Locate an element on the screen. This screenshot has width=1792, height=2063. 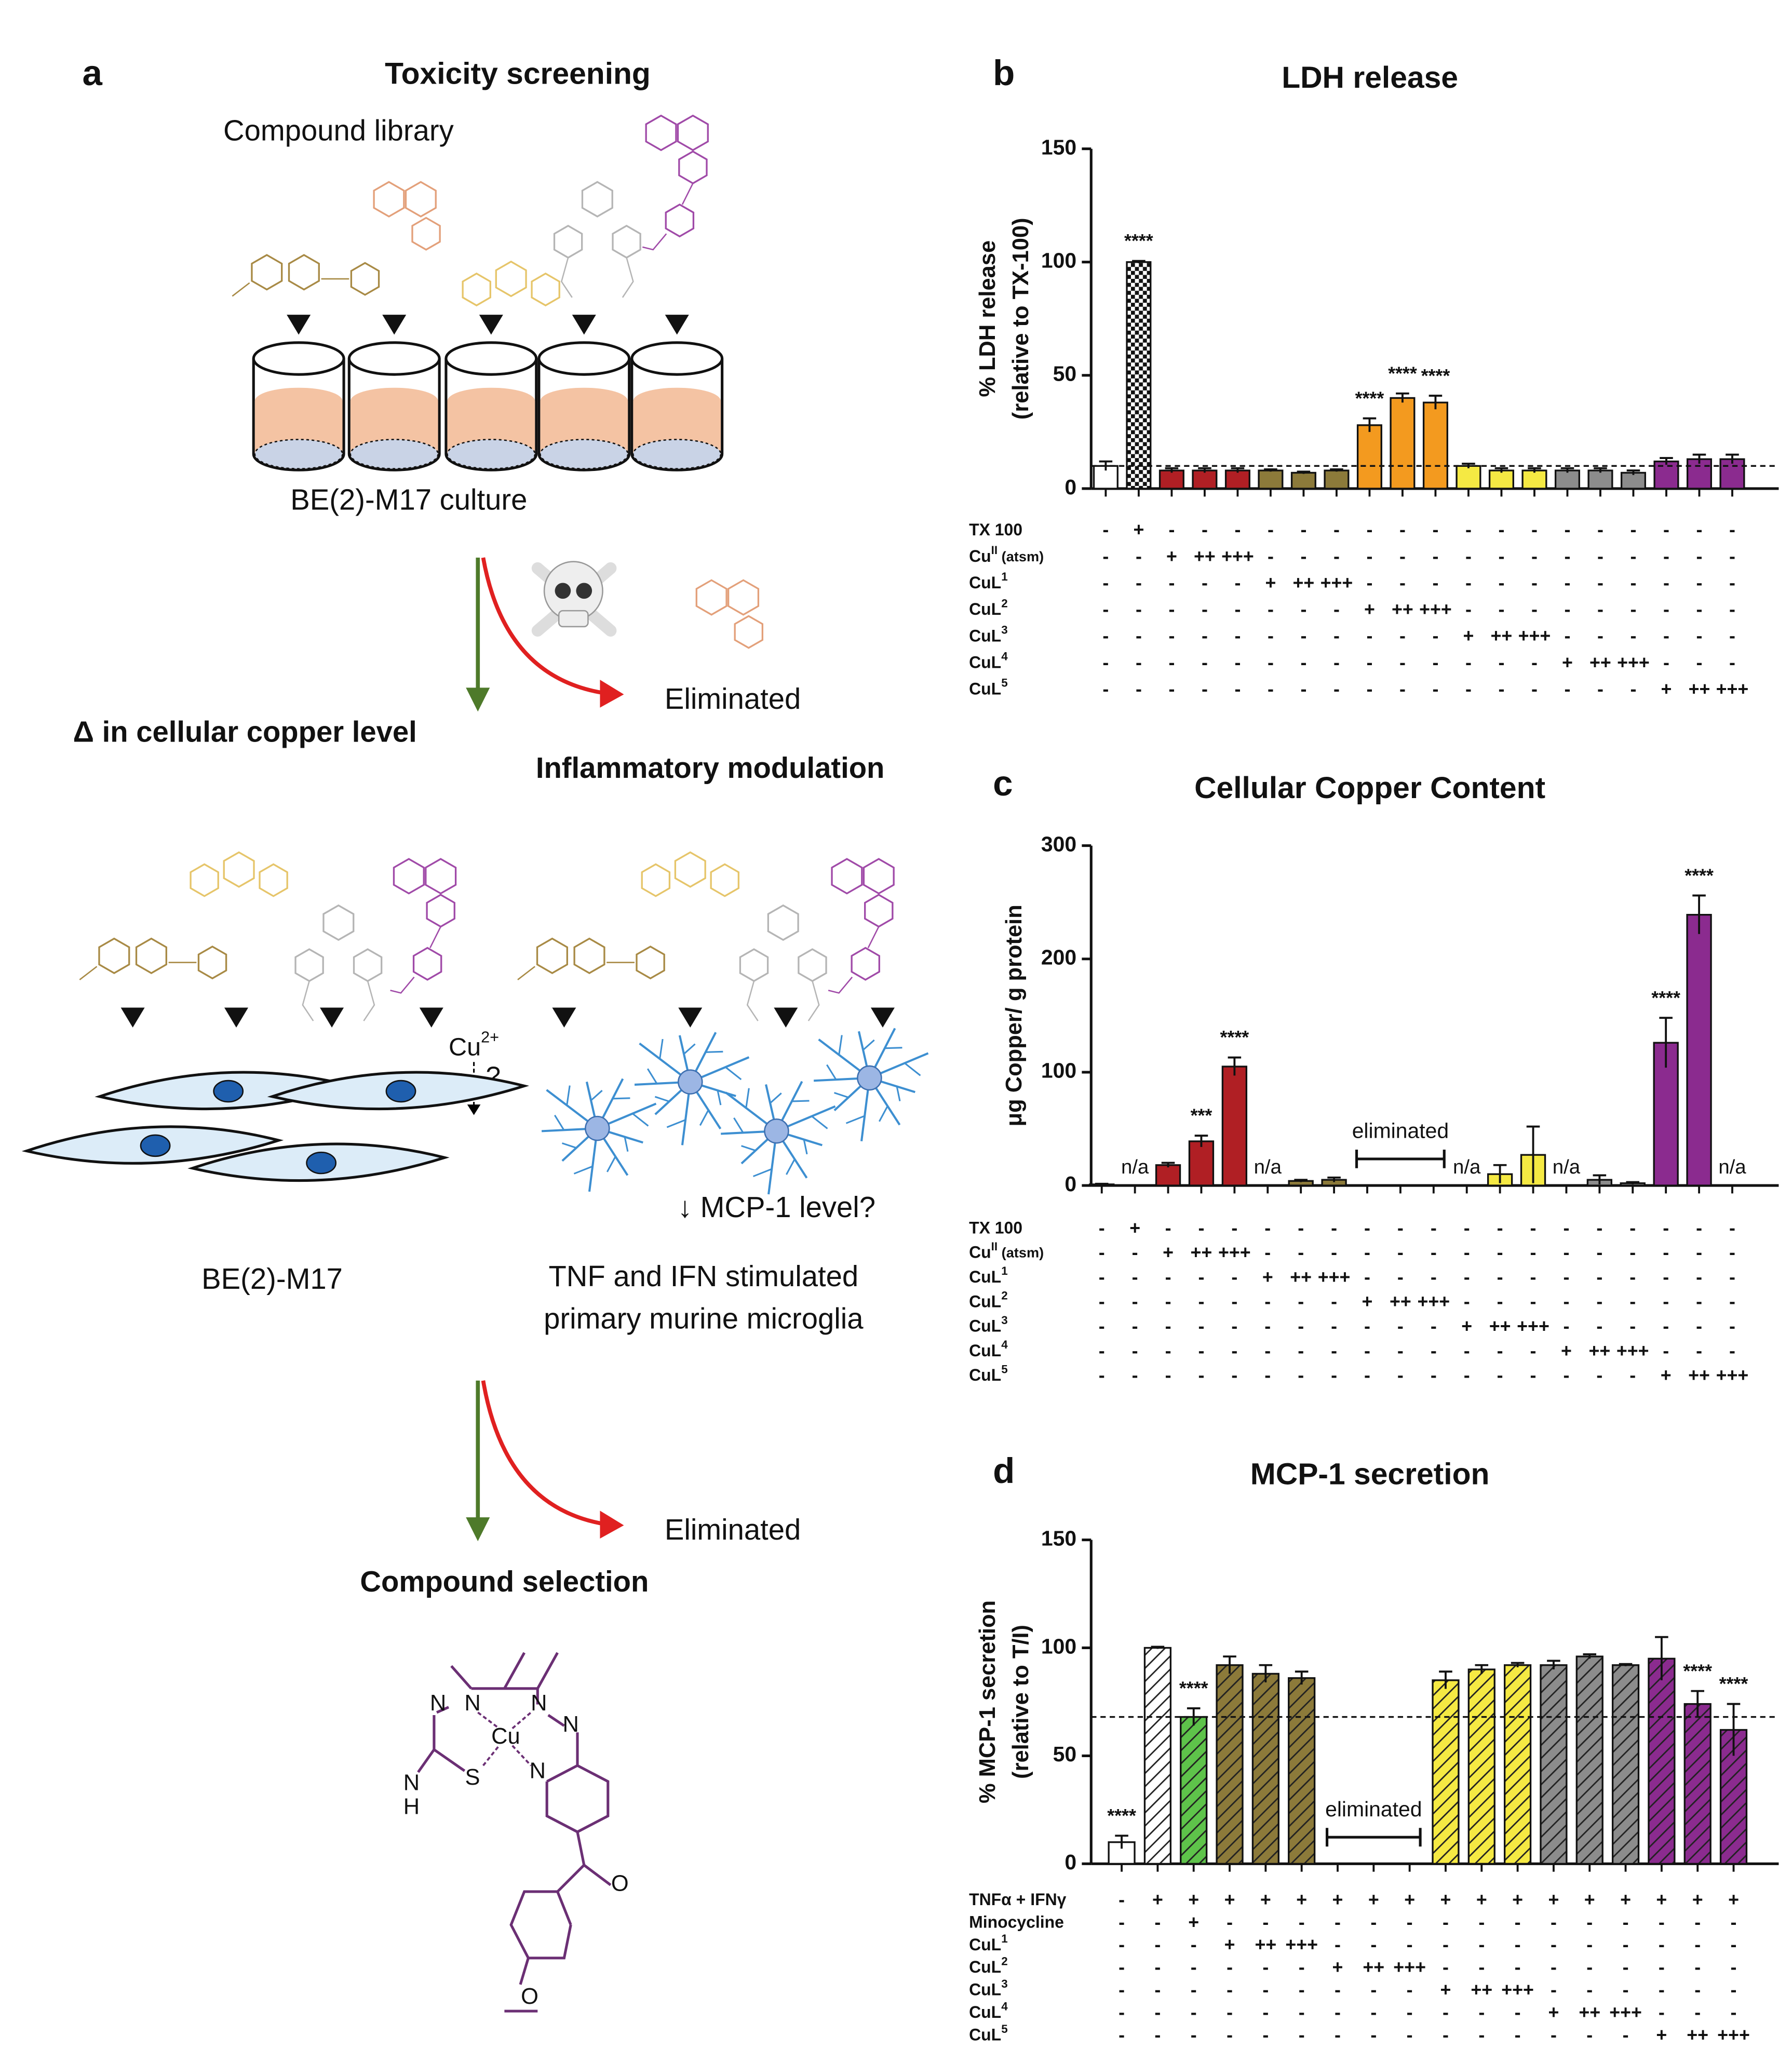
label-sup: 5 is located at coordinates (1004, 2029).